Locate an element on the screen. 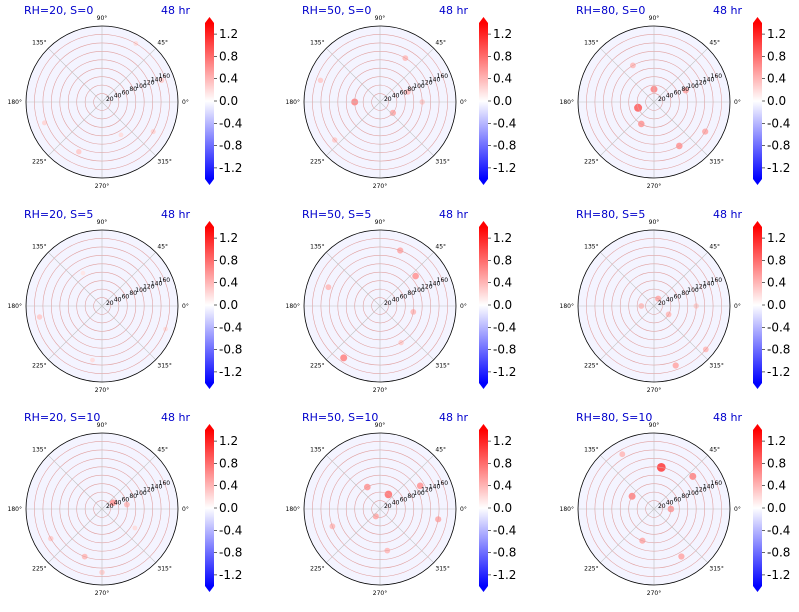  colorbar-tick-label: 0.4 is located at coordinates (228, 79).